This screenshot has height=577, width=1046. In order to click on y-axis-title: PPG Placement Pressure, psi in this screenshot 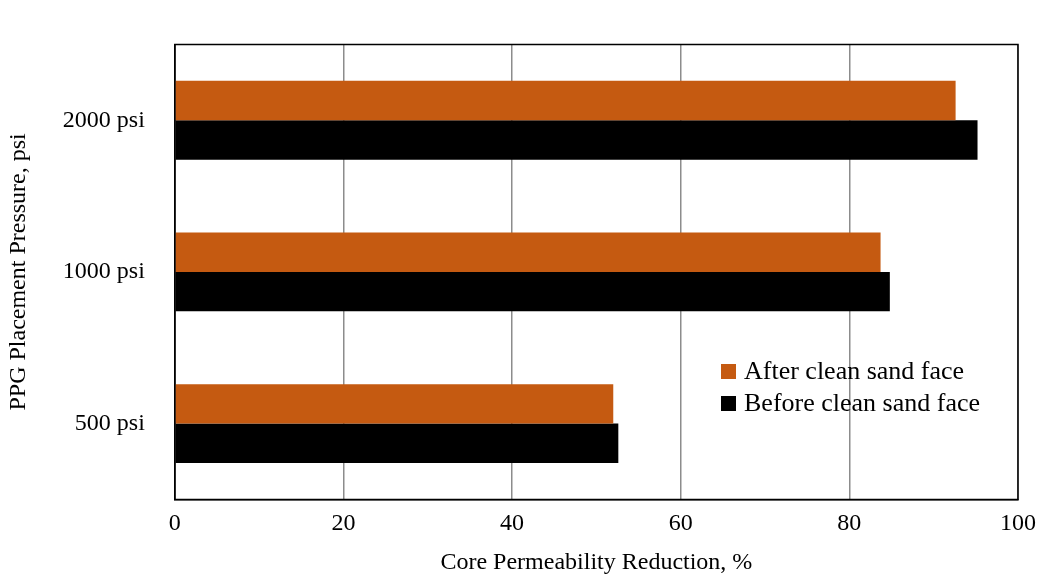, I will do `click(16, 271)`.